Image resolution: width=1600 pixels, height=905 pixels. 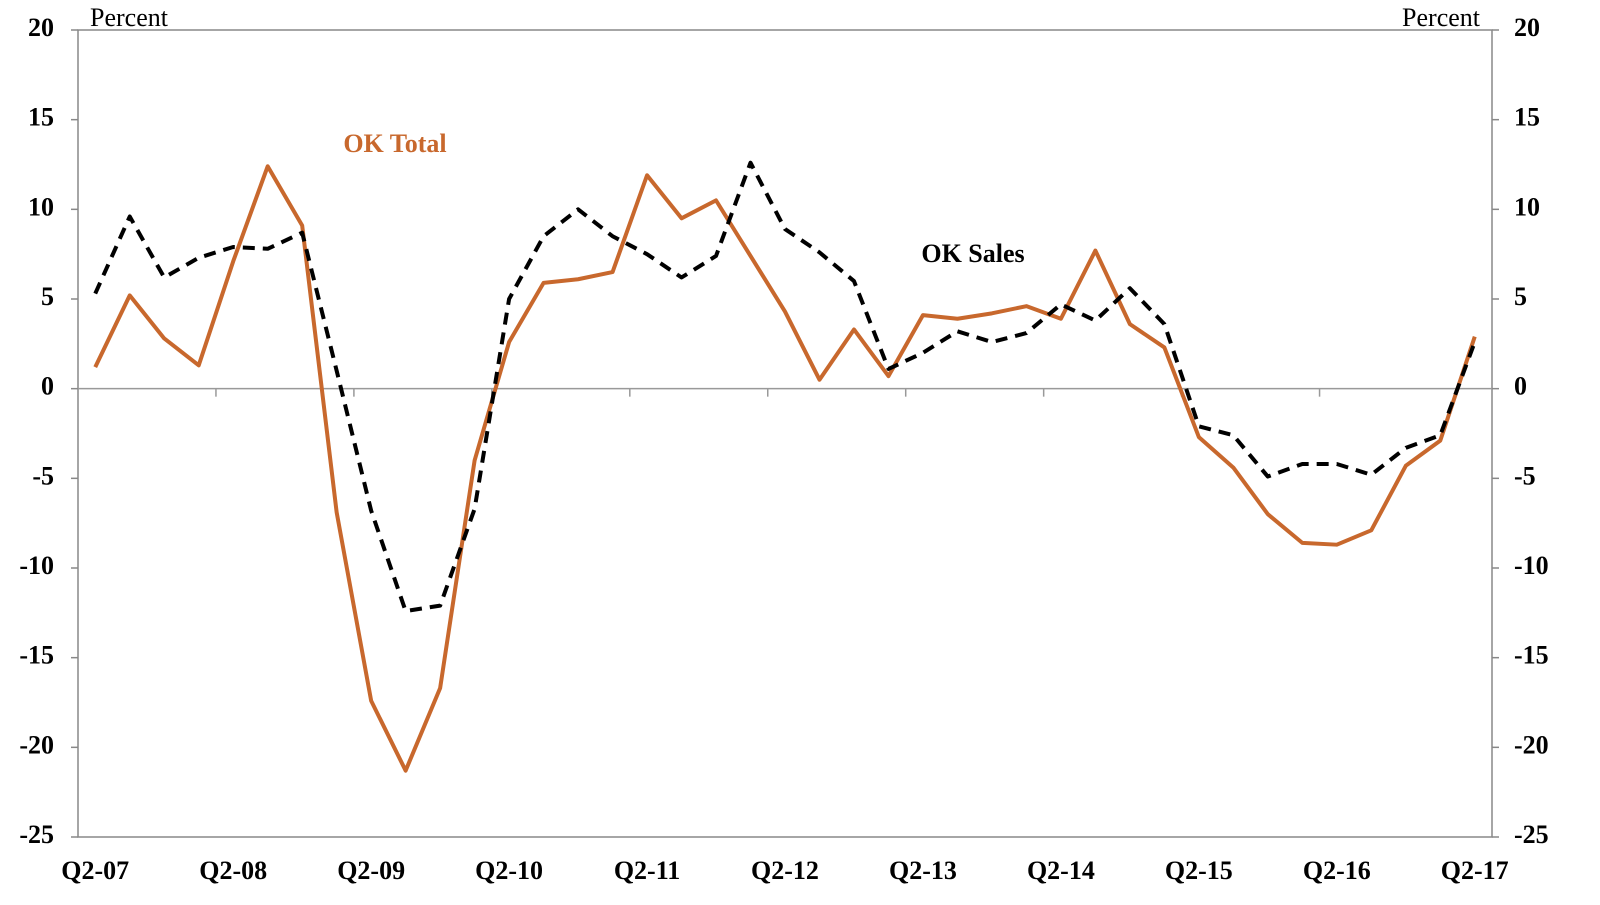 What do you see at coordinates (1527, 27) in the screenshot?
I see `y2-tick-label: 20` at bounding box center [1527, 27].